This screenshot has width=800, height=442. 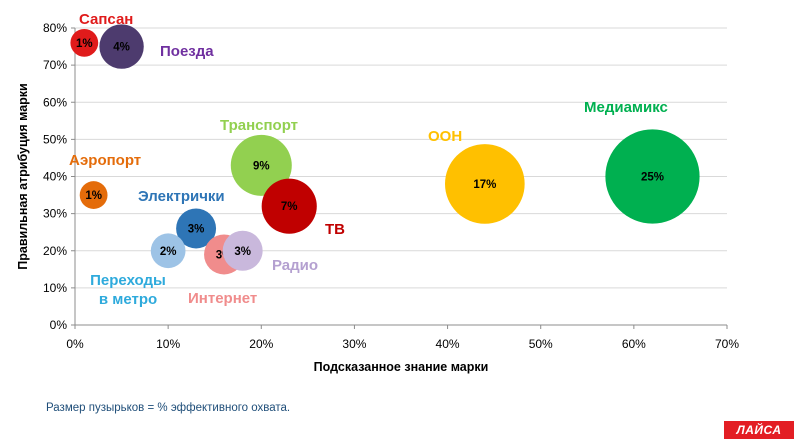 I want to click on series-name-поезда: Поезда, so click(x=187, y=51).